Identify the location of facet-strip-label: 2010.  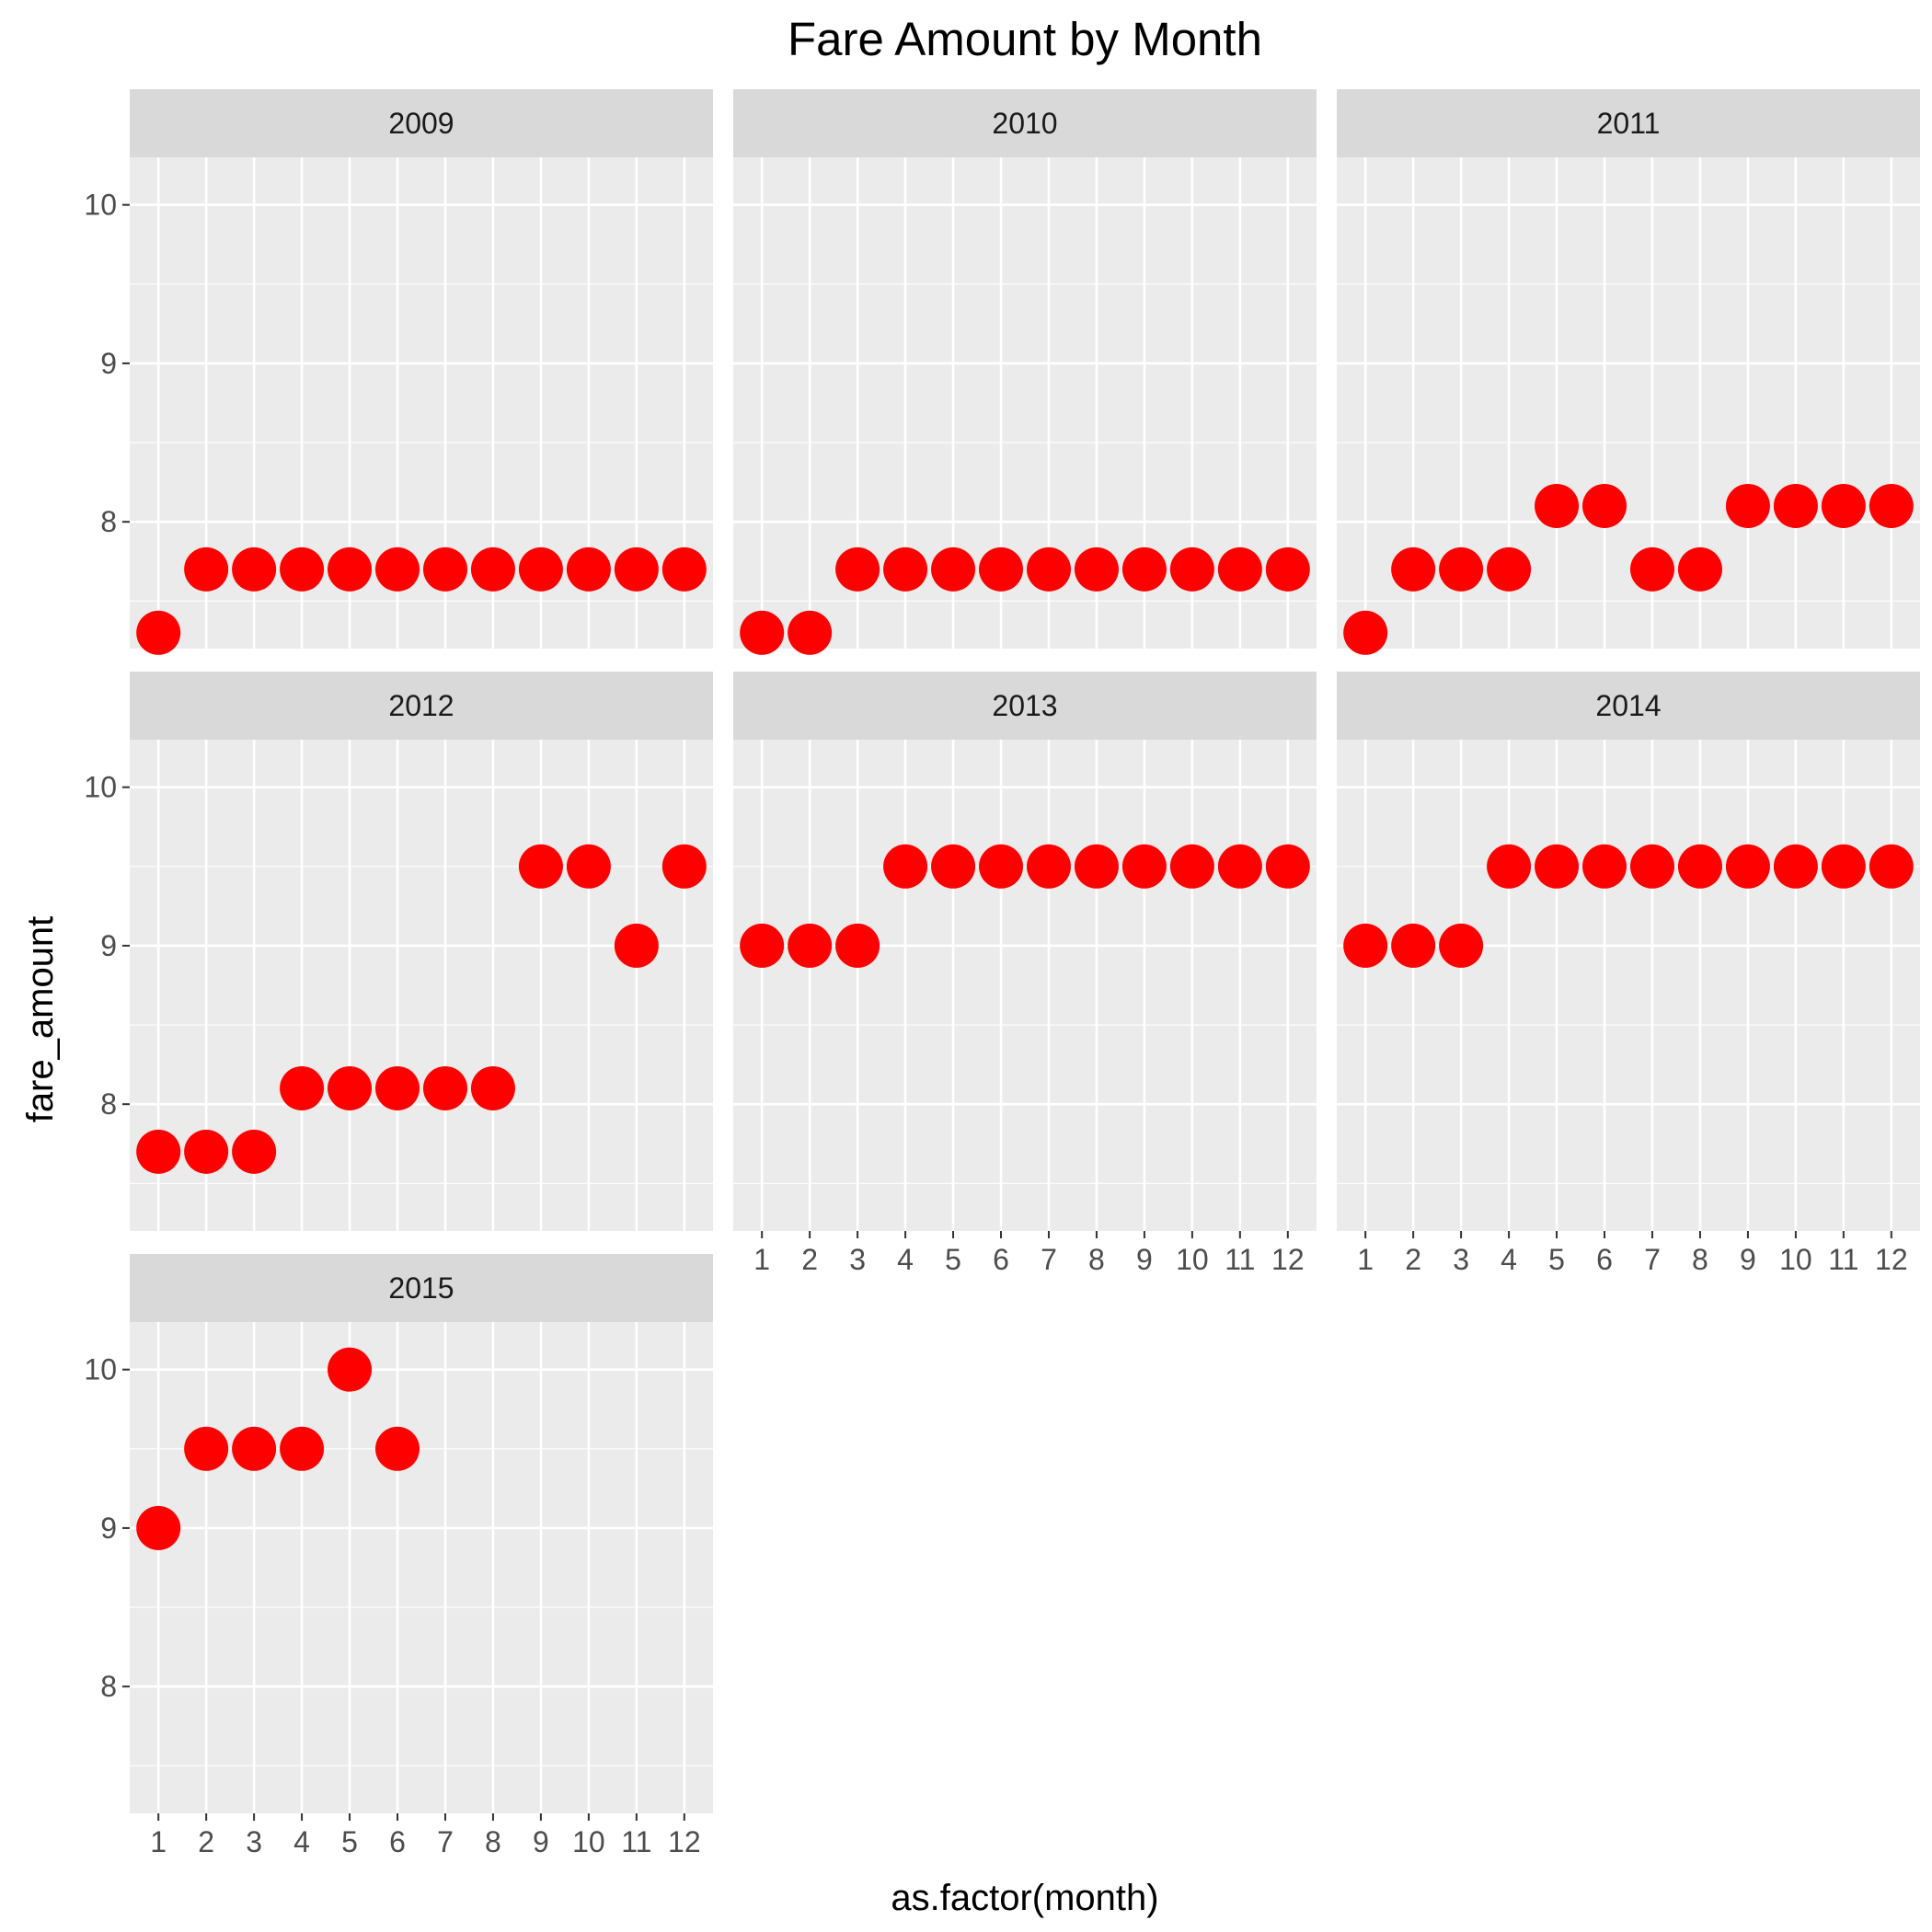
(1024, 123).